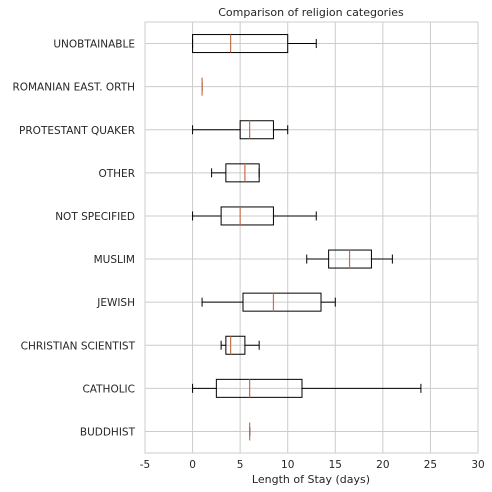 Image resolution: width=492 pixels, height=492 pixels. What do you see at coordinates (307, 388) in the screenshot?
I see `box-catholic` at bounding box center [307, 388].